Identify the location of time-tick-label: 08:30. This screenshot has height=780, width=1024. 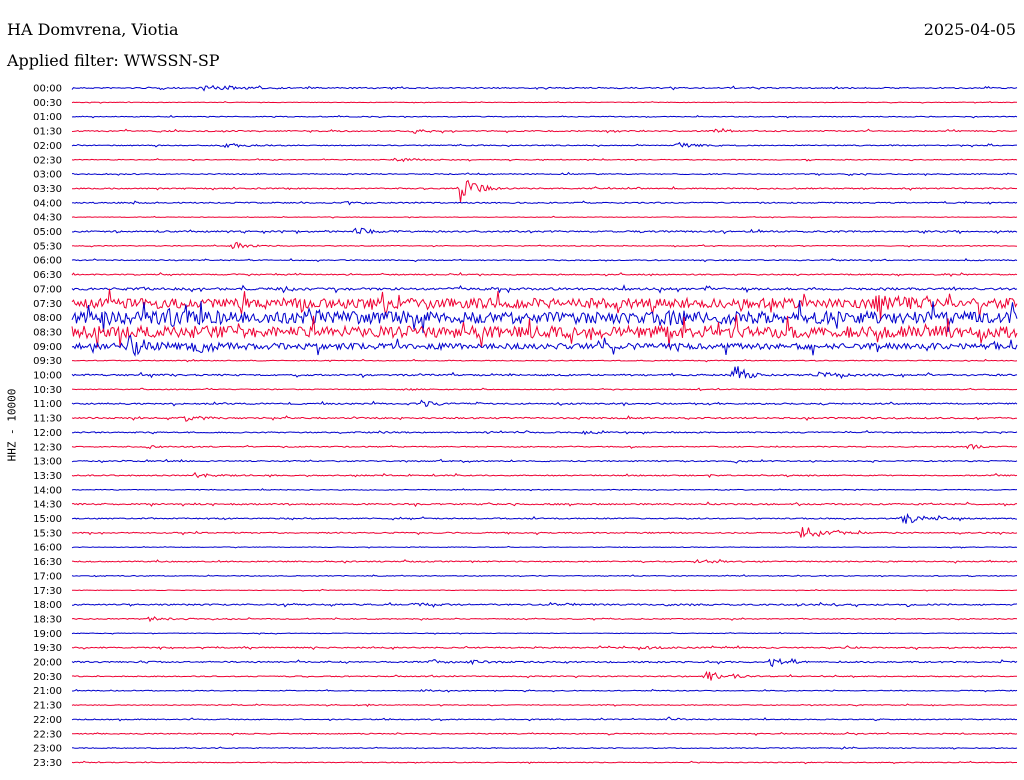
(47, 332).